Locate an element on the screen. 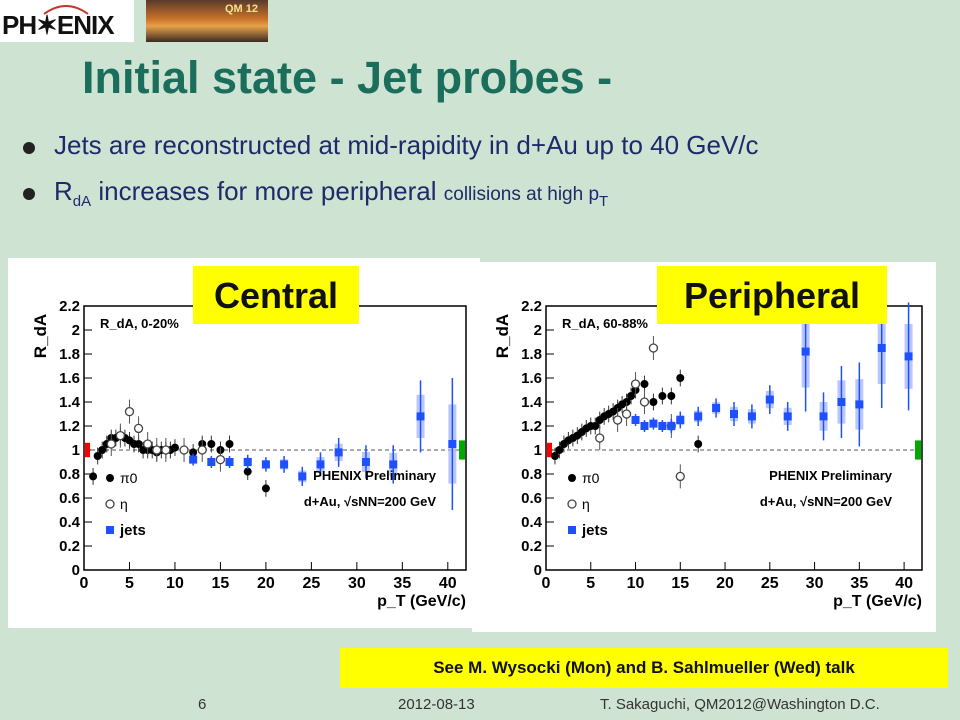  legend-eta-label: η is located at coordinates (586, 504).